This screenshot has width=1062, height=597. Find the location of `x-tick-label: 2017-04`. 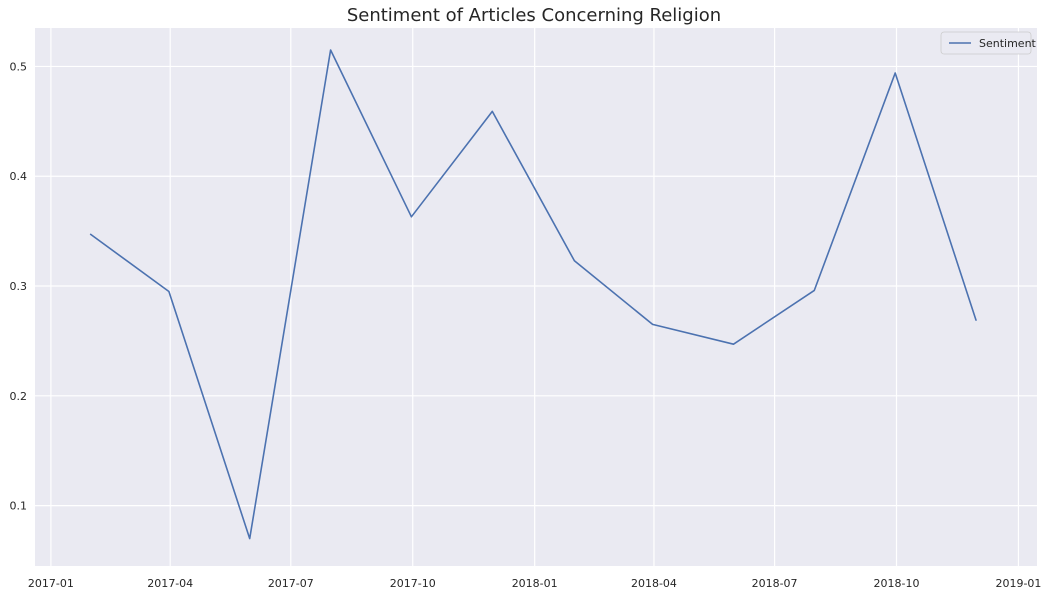

x-tick-label: 2017-04 is located at coordinates (170, 583).